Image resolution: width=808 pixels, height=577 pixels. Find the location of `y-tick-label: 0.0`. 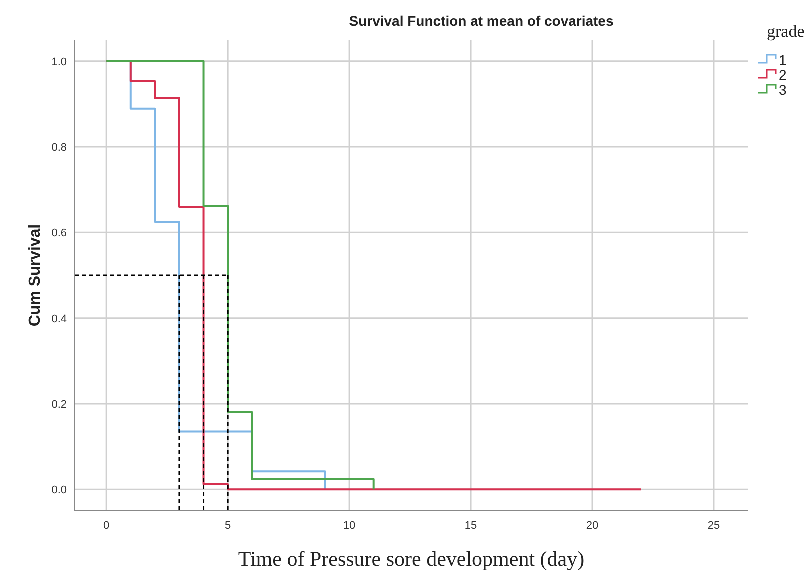

y-tick-label: 0.0 is located at coordinates (59, 490).